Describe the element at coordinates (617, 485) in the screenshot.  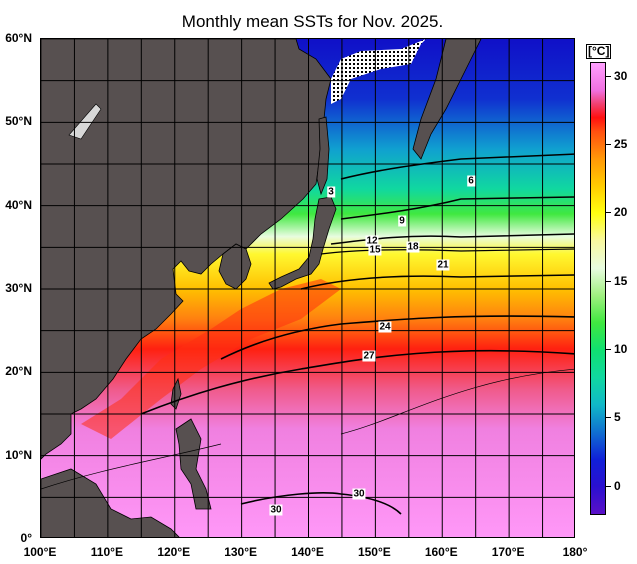
I see `colorbar-tick-label: 0` at that location.